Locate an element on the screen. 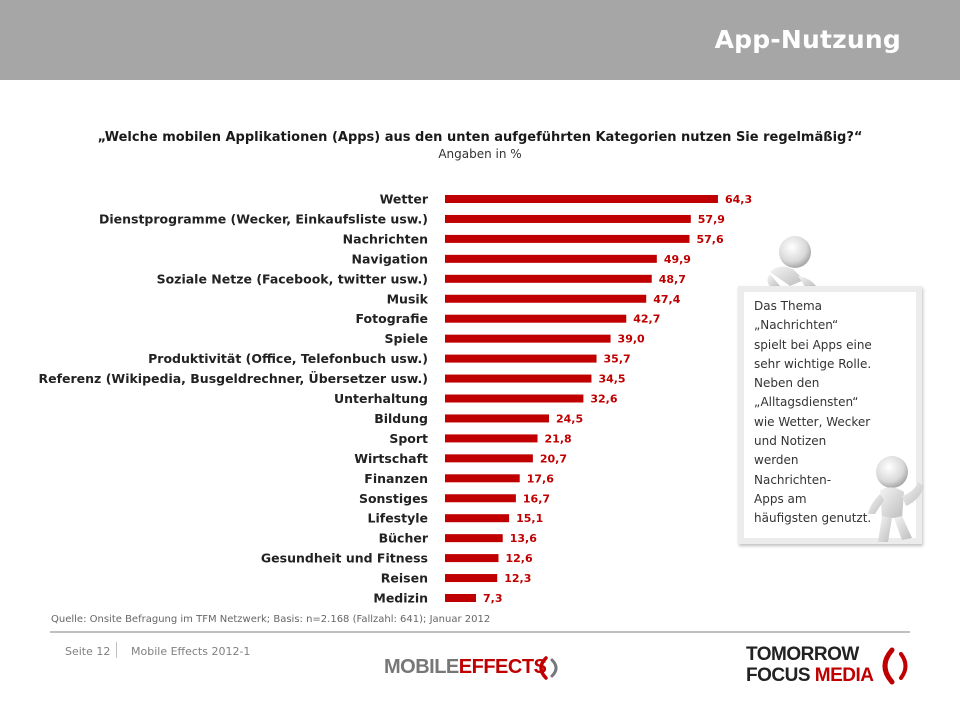 The image size is (960, 720). mobile-effects-logo: MOBILEEFFECTS is located at coordinates (471, 668).